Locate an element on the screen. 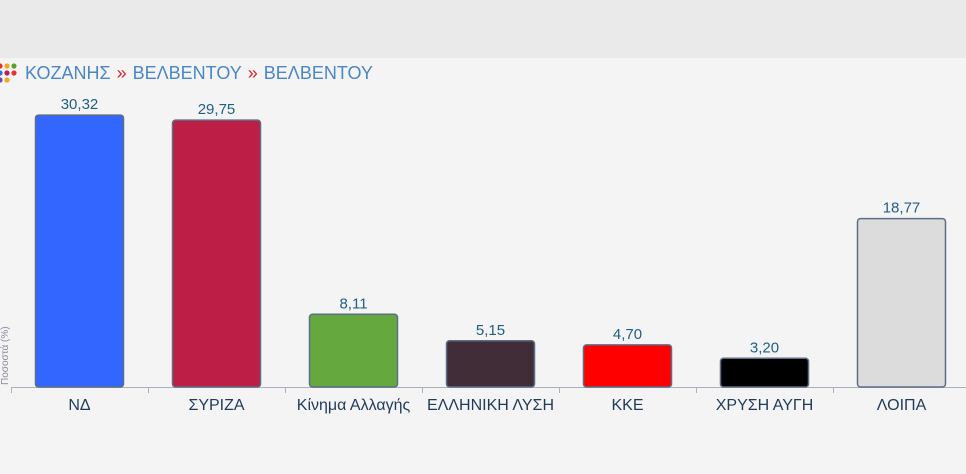 The image size is (966, 474). bar-value-label: 30,32 is located at coordinates (80, 104).